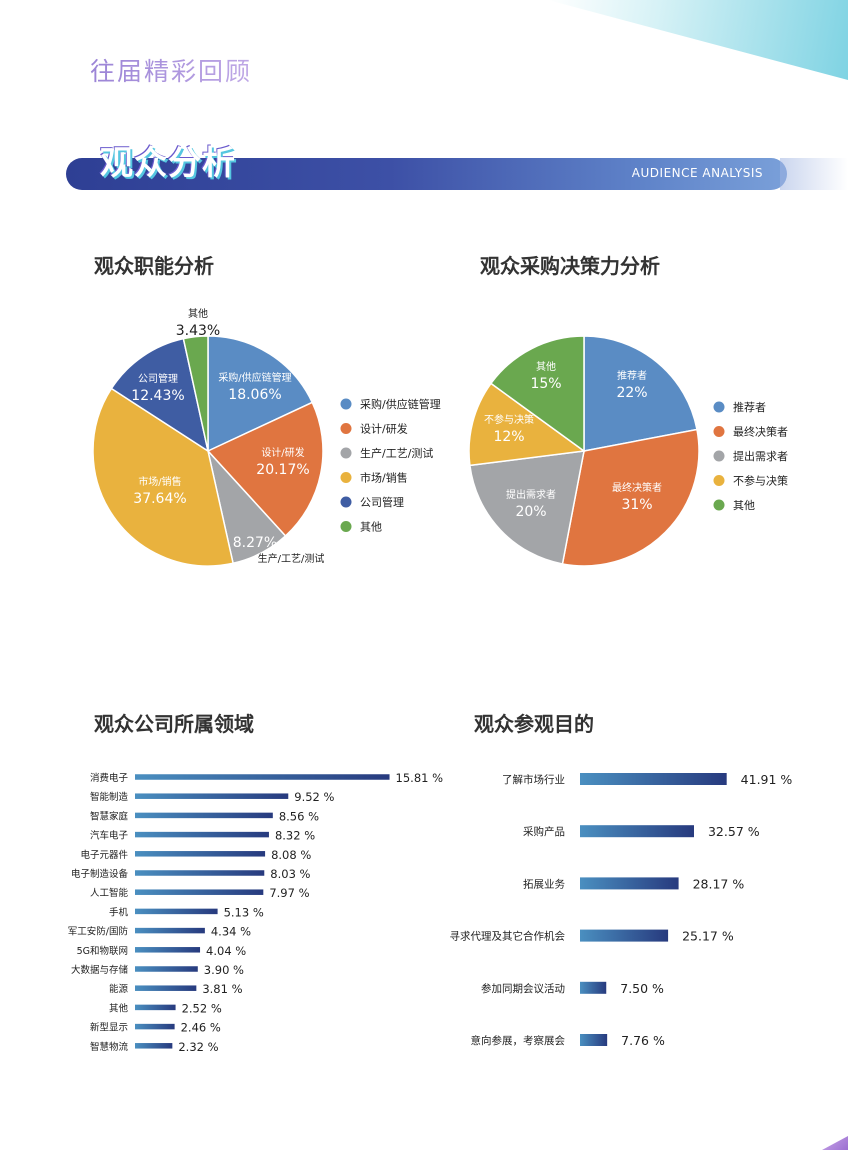 The image size is (848, 1150). I want to click on bar2-value-3: 25.17 %, so click(708, 936).